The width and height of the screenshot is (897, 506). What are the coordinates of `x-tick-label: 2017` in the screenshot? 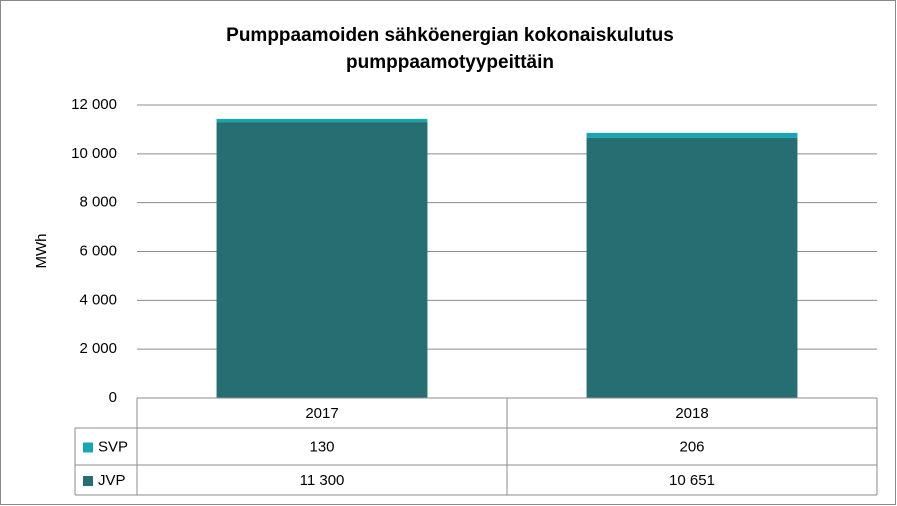 It's located at (321, 413).